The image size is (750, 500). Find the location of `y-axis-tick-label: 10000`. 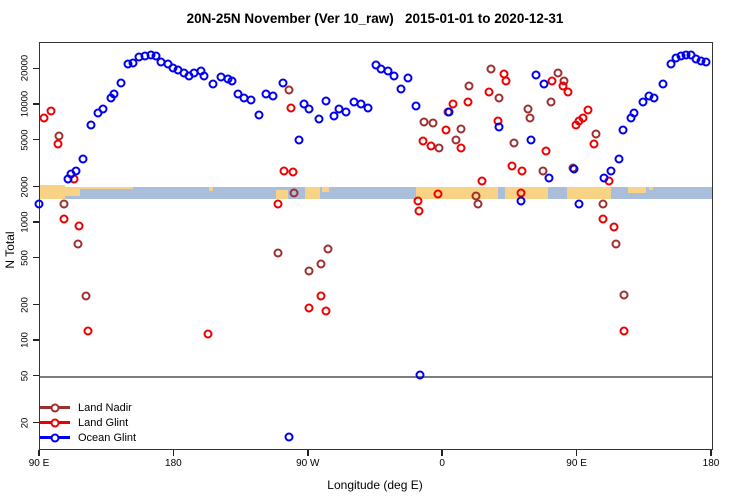

y-axis-tick-label: 10000 is located at coordinates (25, 104).